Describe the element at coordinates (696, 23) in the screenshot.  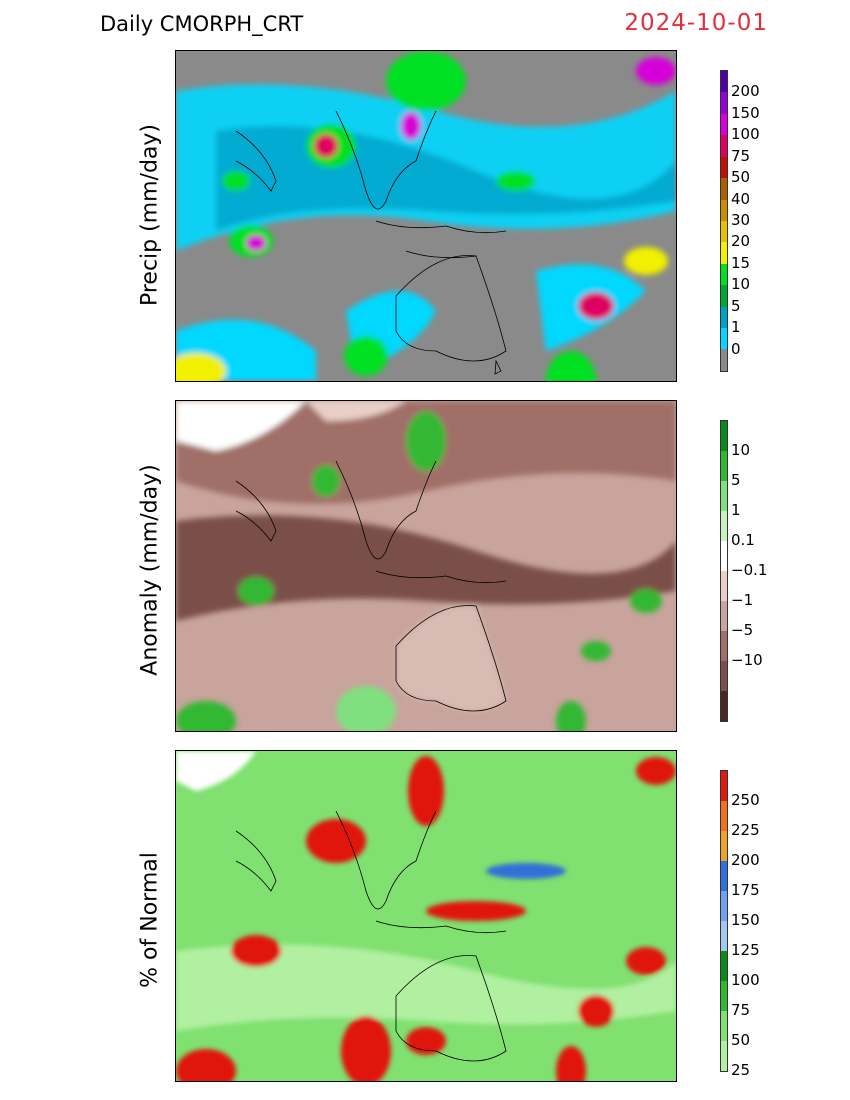
I see `date-label: 2024-10-01` at that location.